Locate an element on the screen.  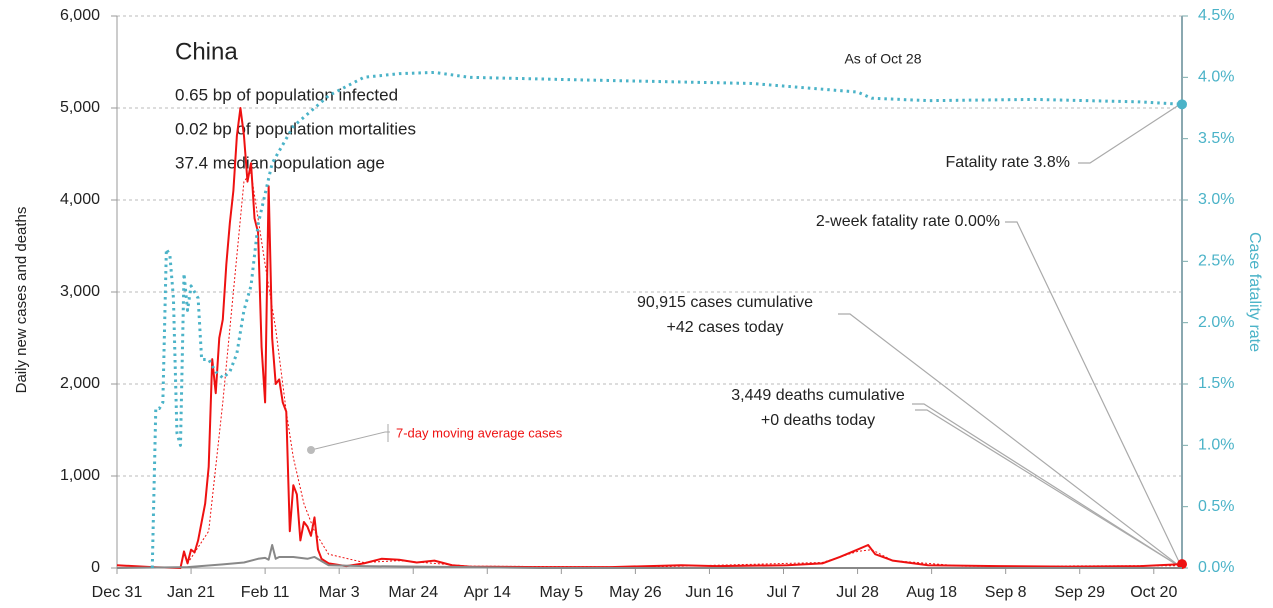
annotation: As of Oct 28 is located at coordinates (882, 59).